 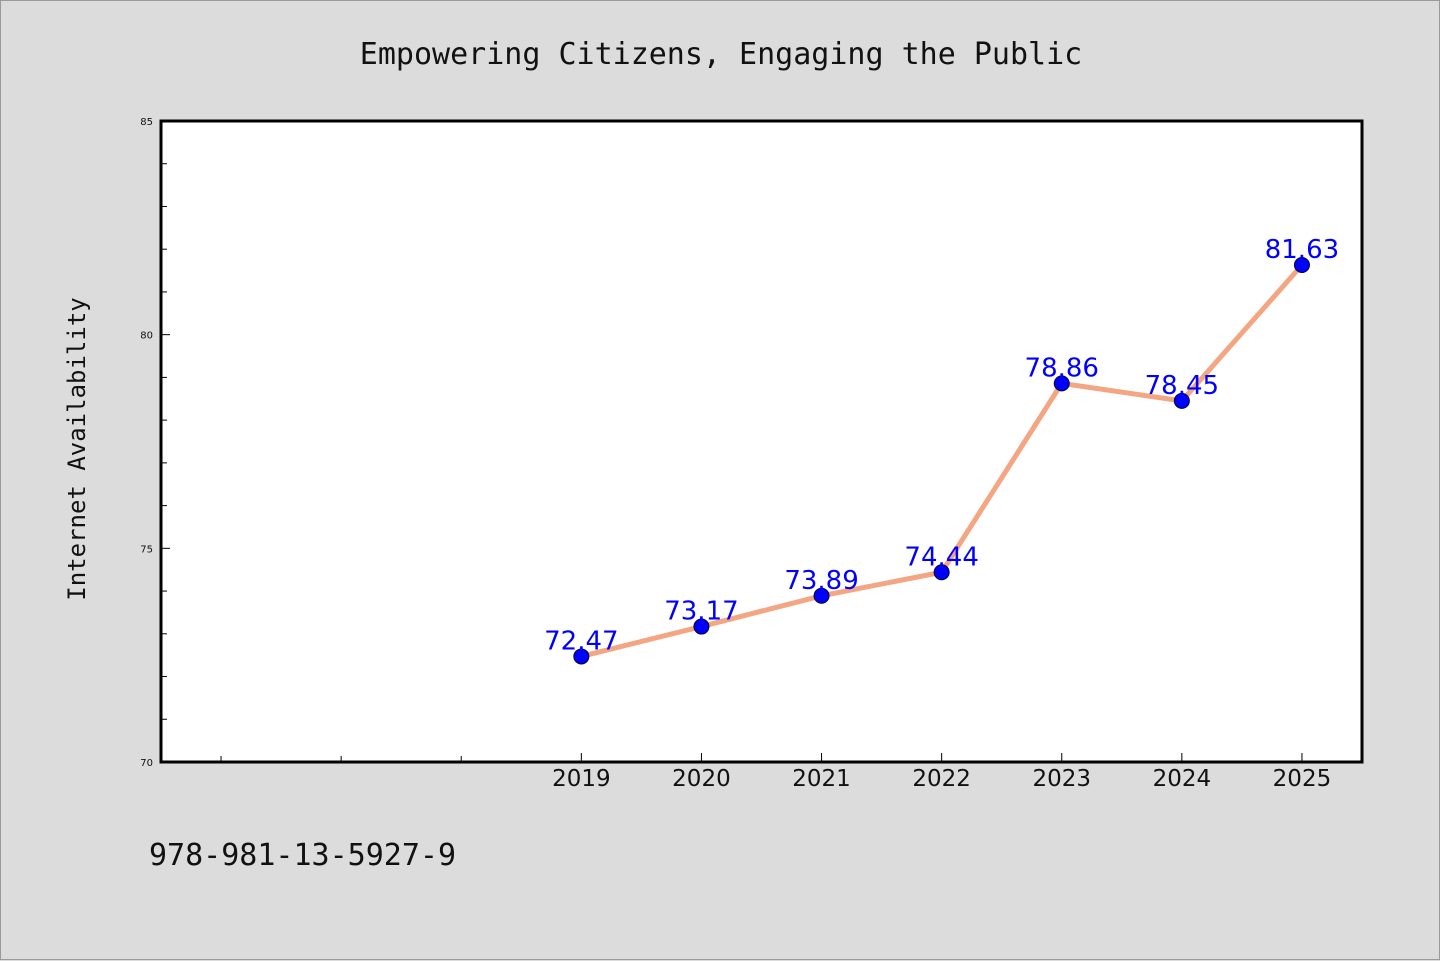 I want to click on x-tick-label: 2020, so click(x=701, y=779).